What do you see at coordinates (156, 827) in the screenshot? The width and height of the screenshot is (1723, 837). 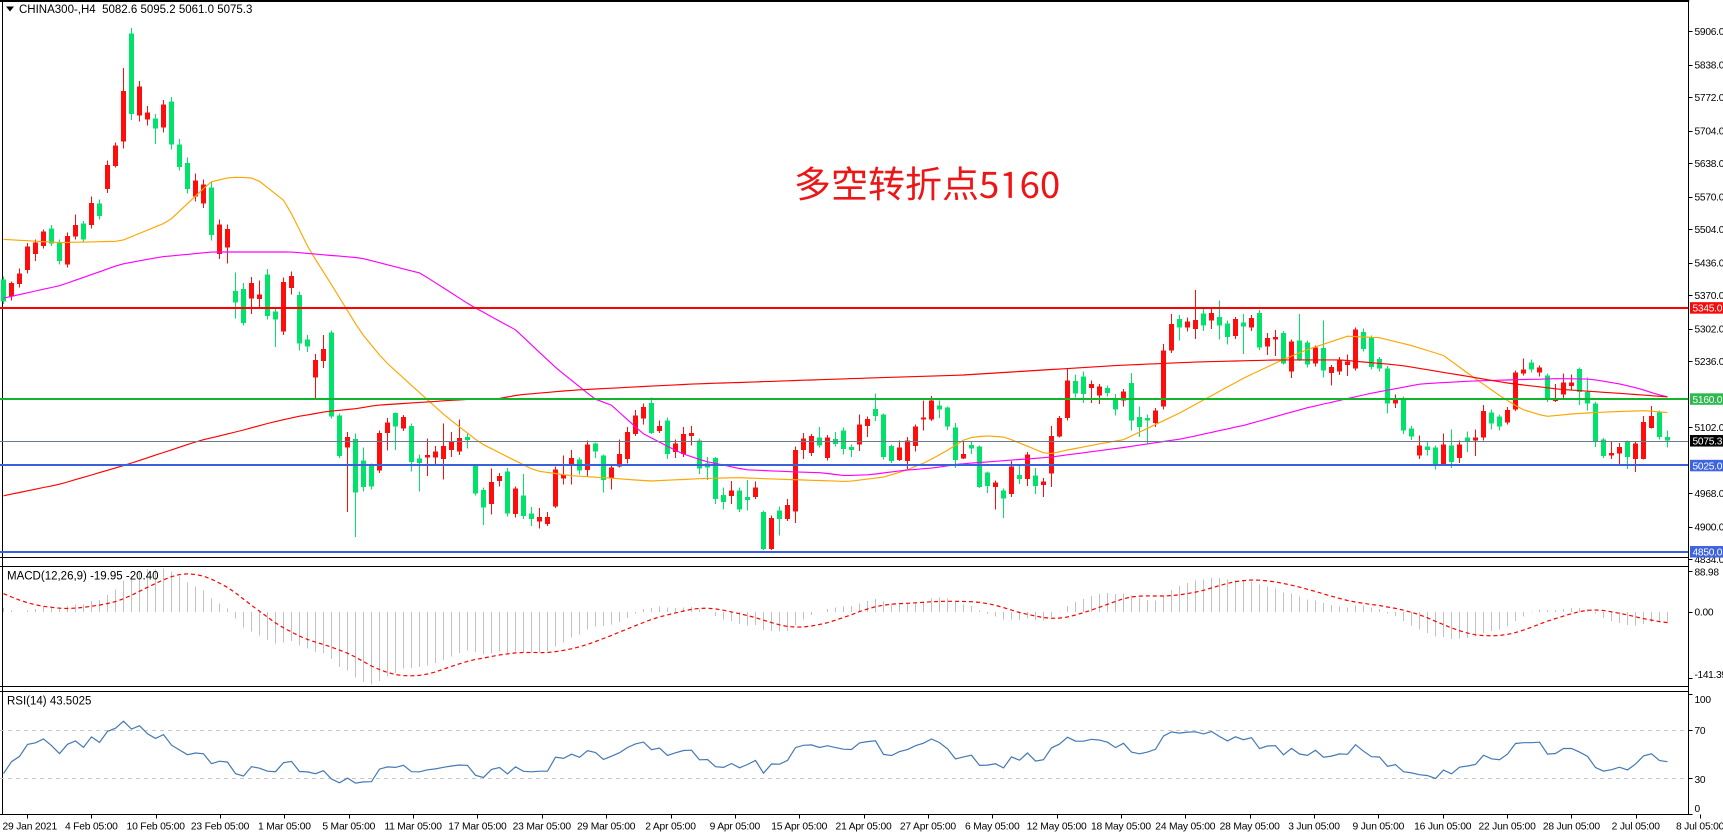 I see `time-axis-label: 10 Feb 05:00` at bounding box center [156, 827].